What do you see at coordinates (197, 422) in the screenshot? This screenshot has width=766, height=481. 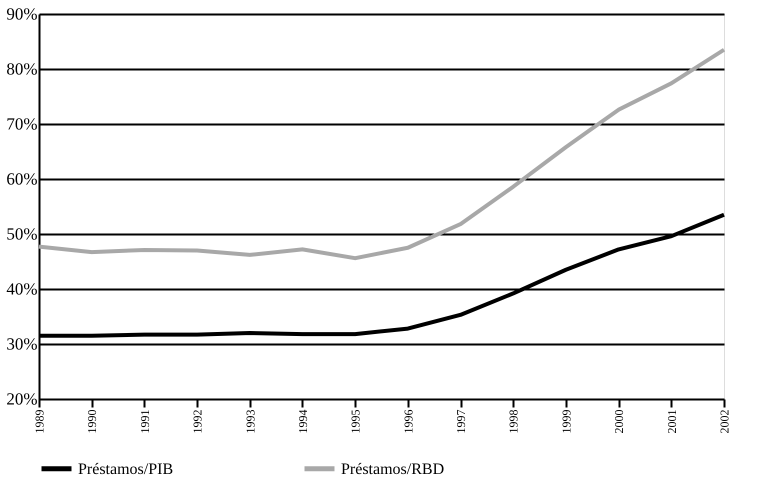 I see `x-tick-label: 1992` at bounding box center [197, 422].